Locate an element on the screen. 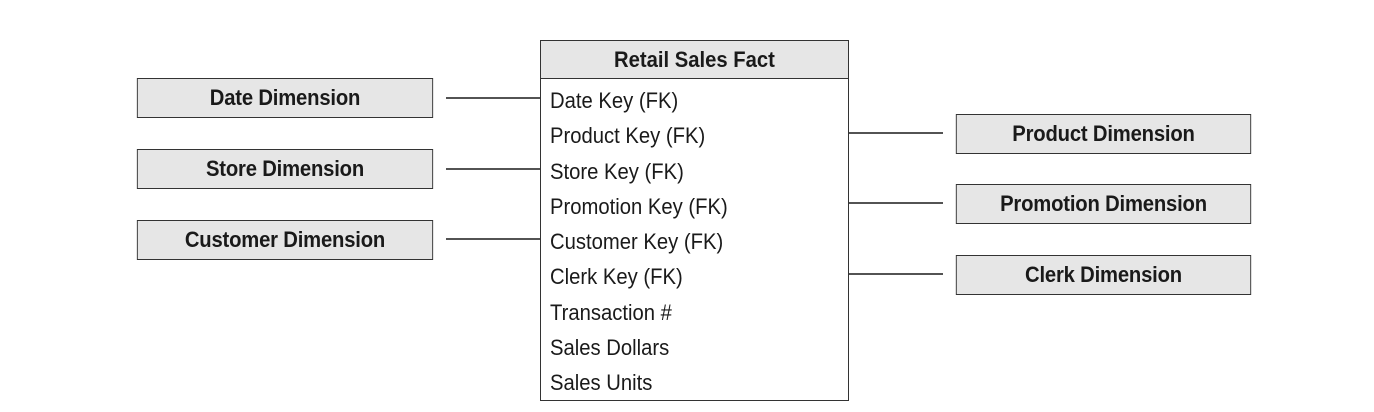 The width and height of the screenshot is (1374, 412). clerk-dimension-label: Clerk Dimension is located at coordinates (1103, 274).